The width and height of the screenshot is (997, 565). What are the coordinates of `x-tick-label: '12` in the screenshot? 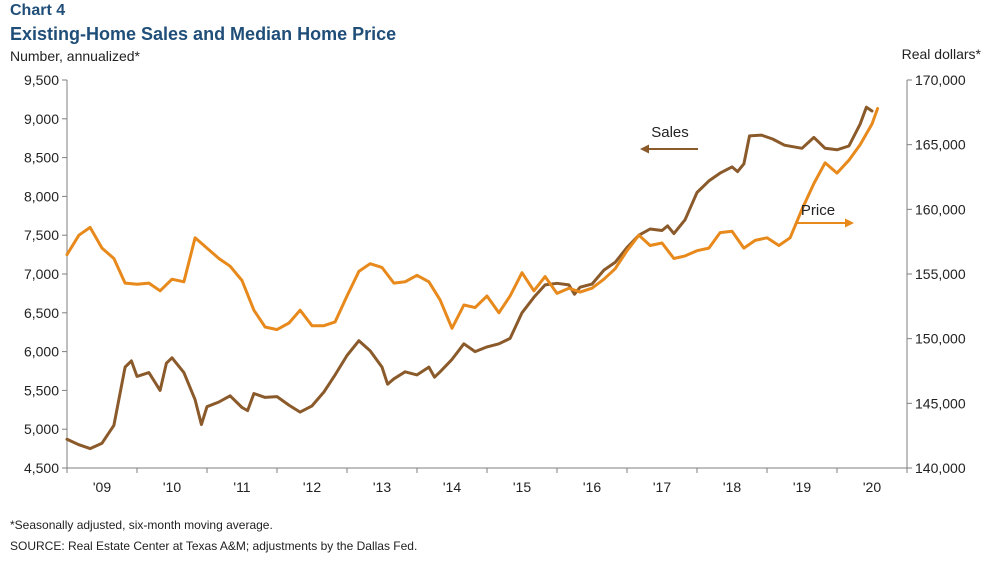 It's located at (312, 487).